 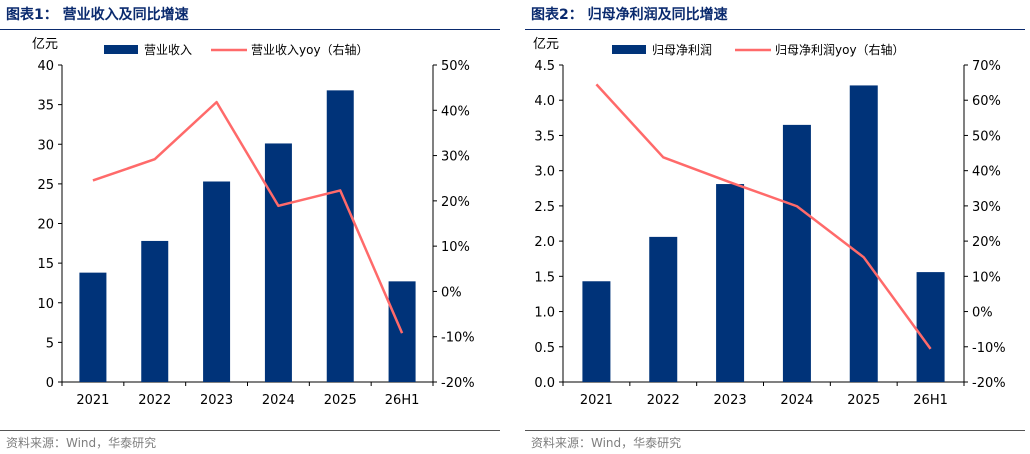 What do you see at coordinates (544, 172) in the screenshot?
I see `left-axis-tick-label: 3.0` at bounding box center [544, 172].